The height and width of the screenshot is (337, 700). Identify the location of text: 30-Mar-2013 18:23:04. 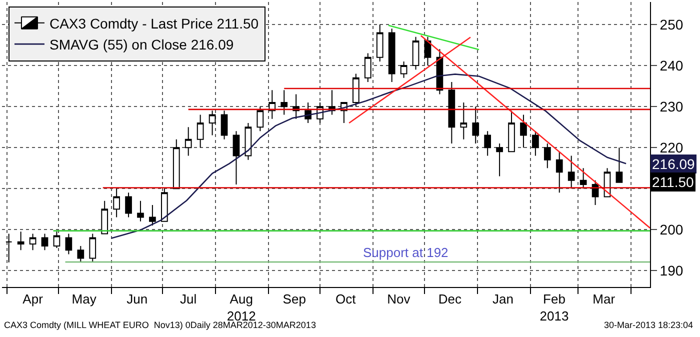
(649, 325).